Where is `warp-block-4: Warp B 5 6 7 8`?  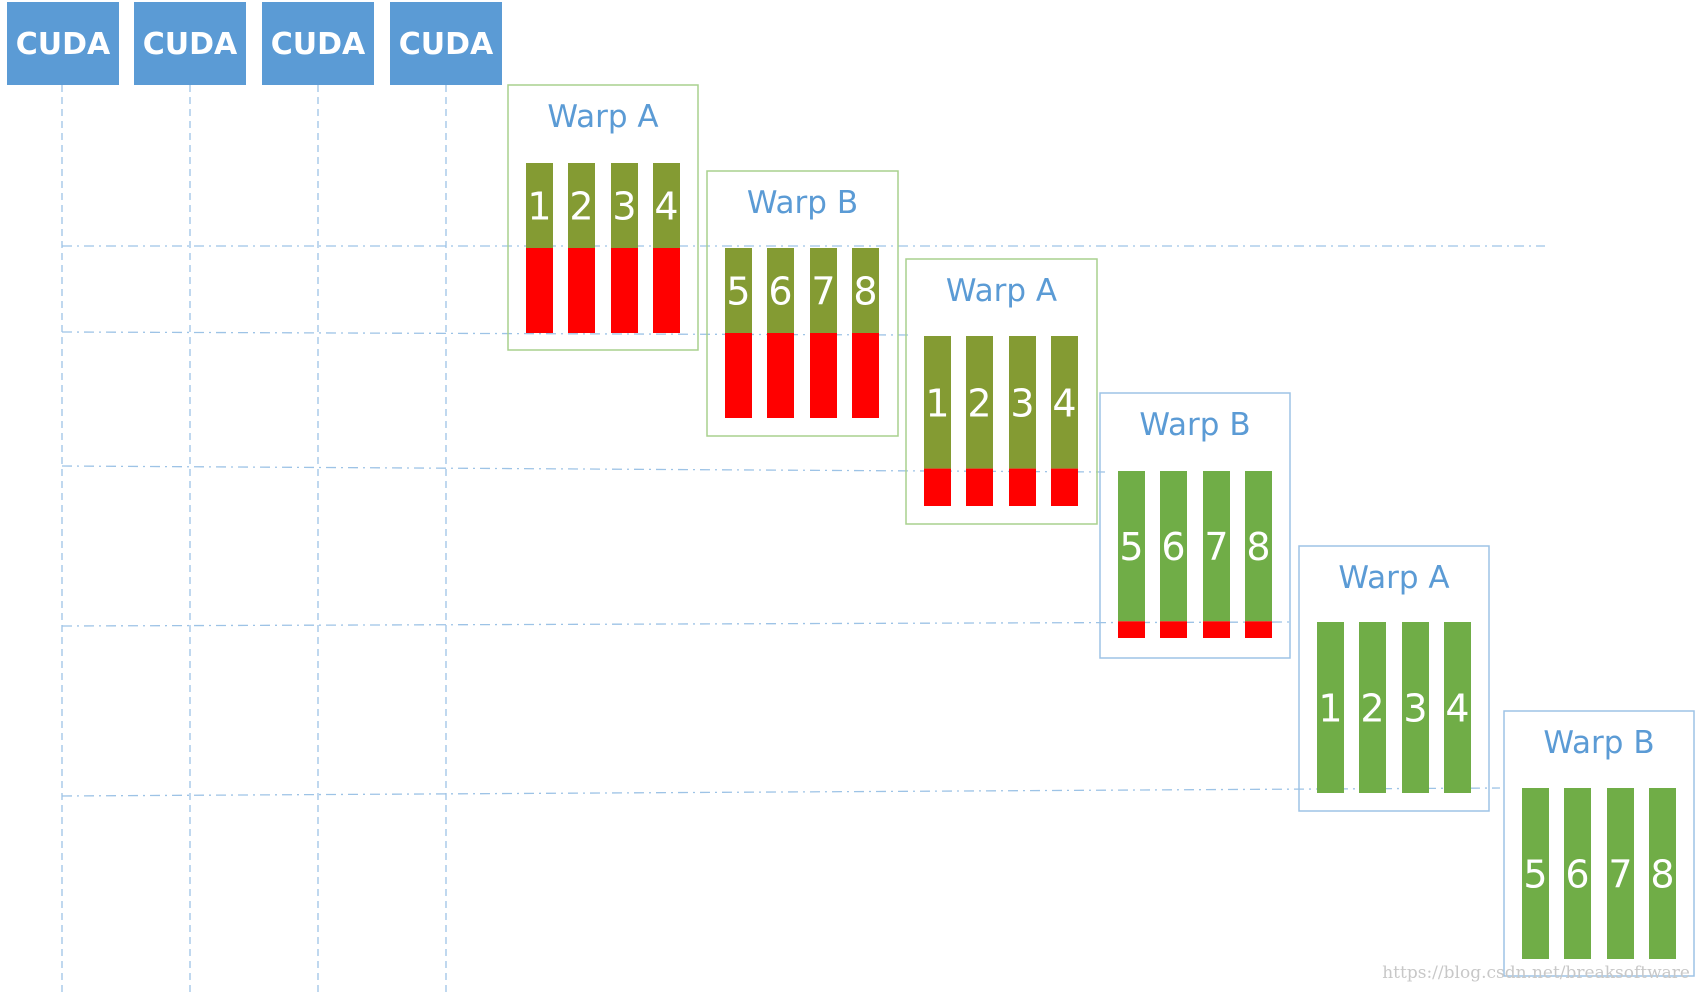
warp-block-4: Warp B 5 6 7 8 is located at coordinates (1195, 525).